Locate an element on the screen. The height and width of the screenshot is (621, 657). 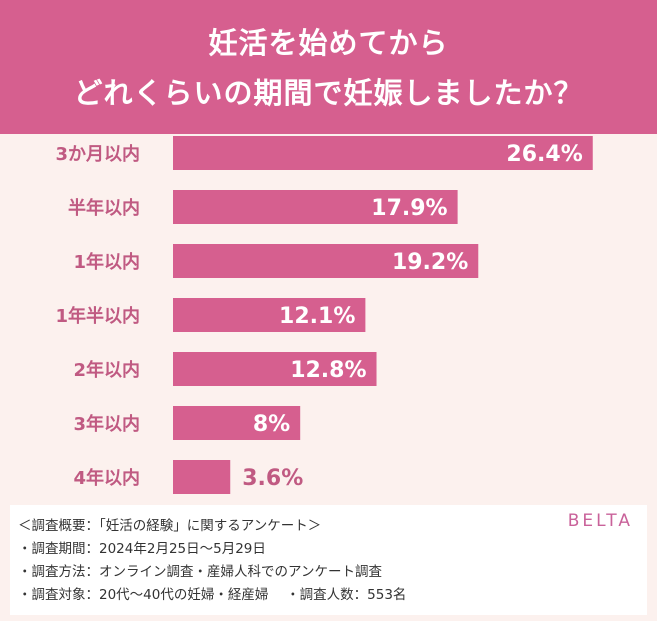
summary-heading: ＜調査概要：「妊活の経験」に関するアンケート＞ is located at coordinates (170, 526).